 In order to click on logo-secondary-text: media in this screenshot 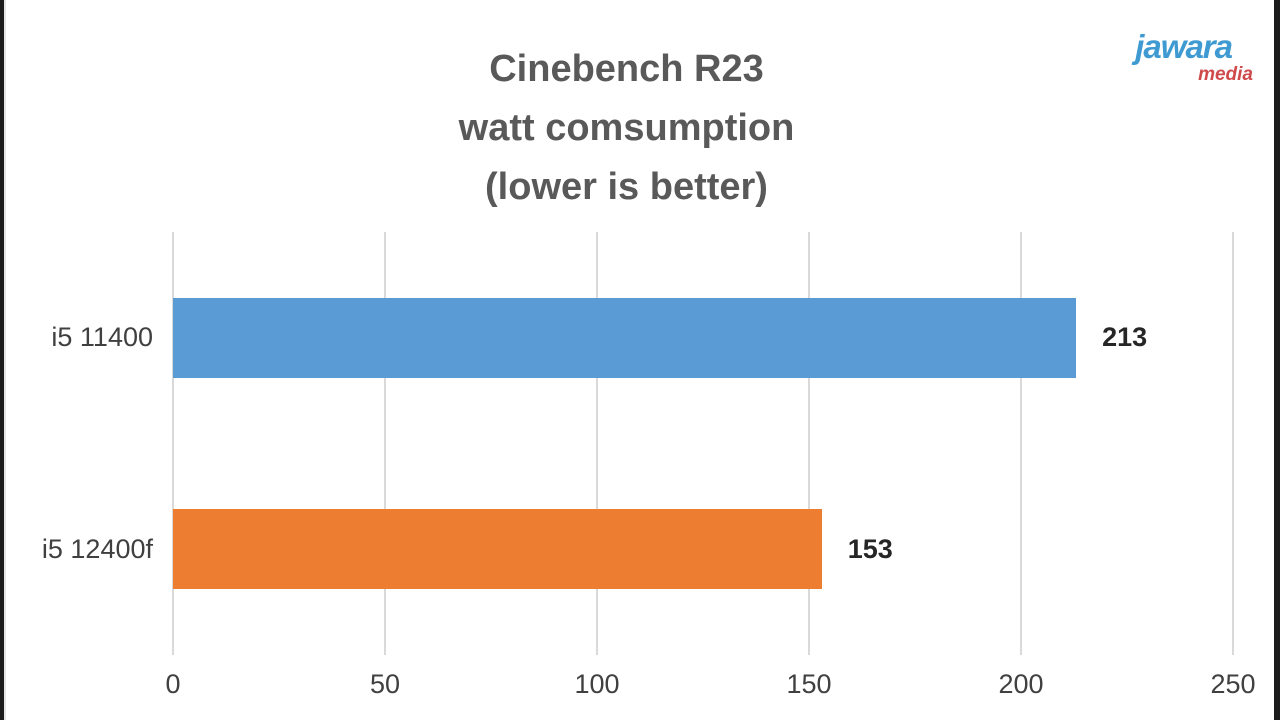, I will do `click(1225, 74)`.